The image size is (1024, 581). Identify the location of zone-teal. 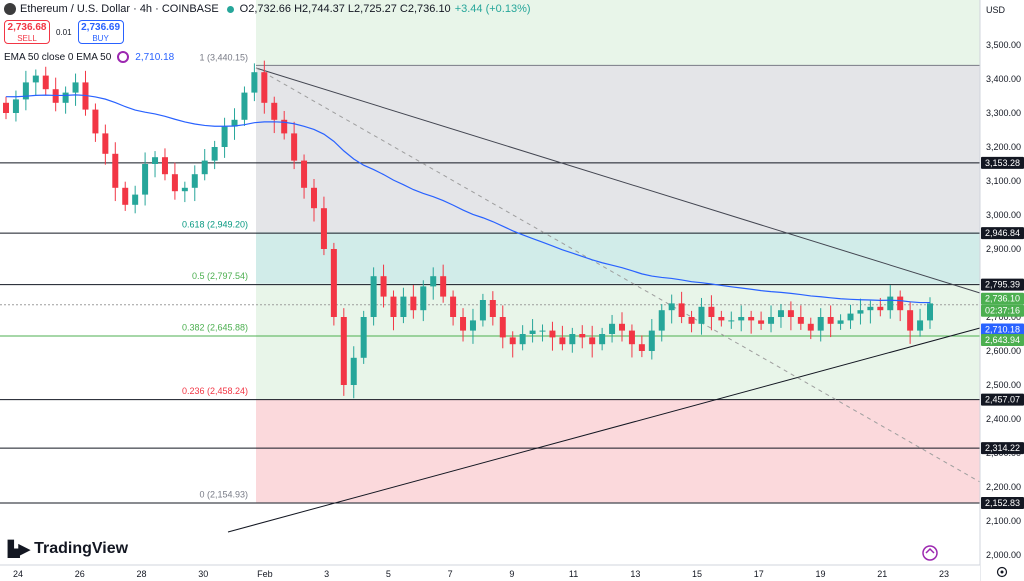
(618, 258).